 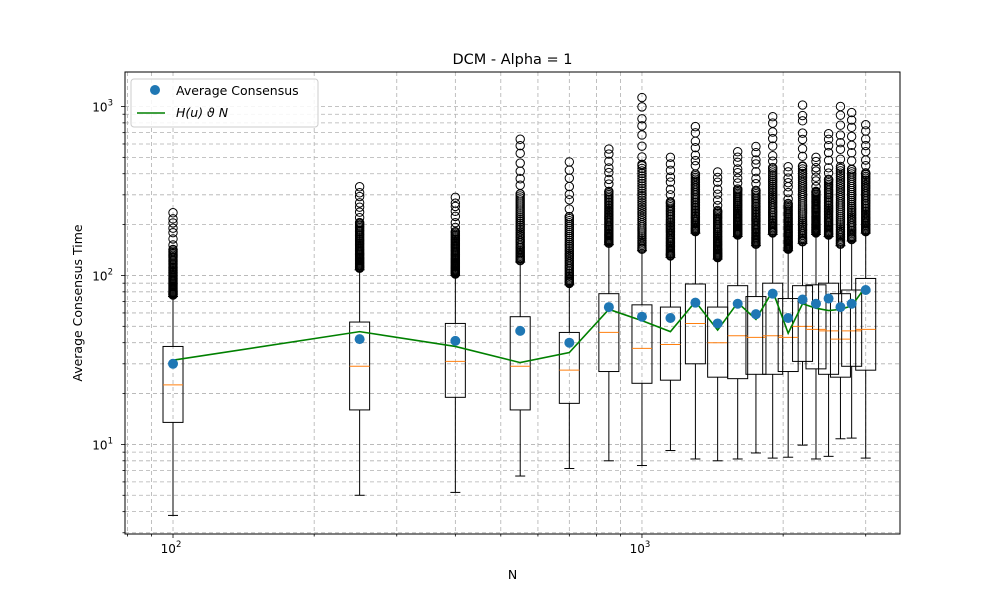 I want to click on x-axis-label: N, so click(x=512, y=574).